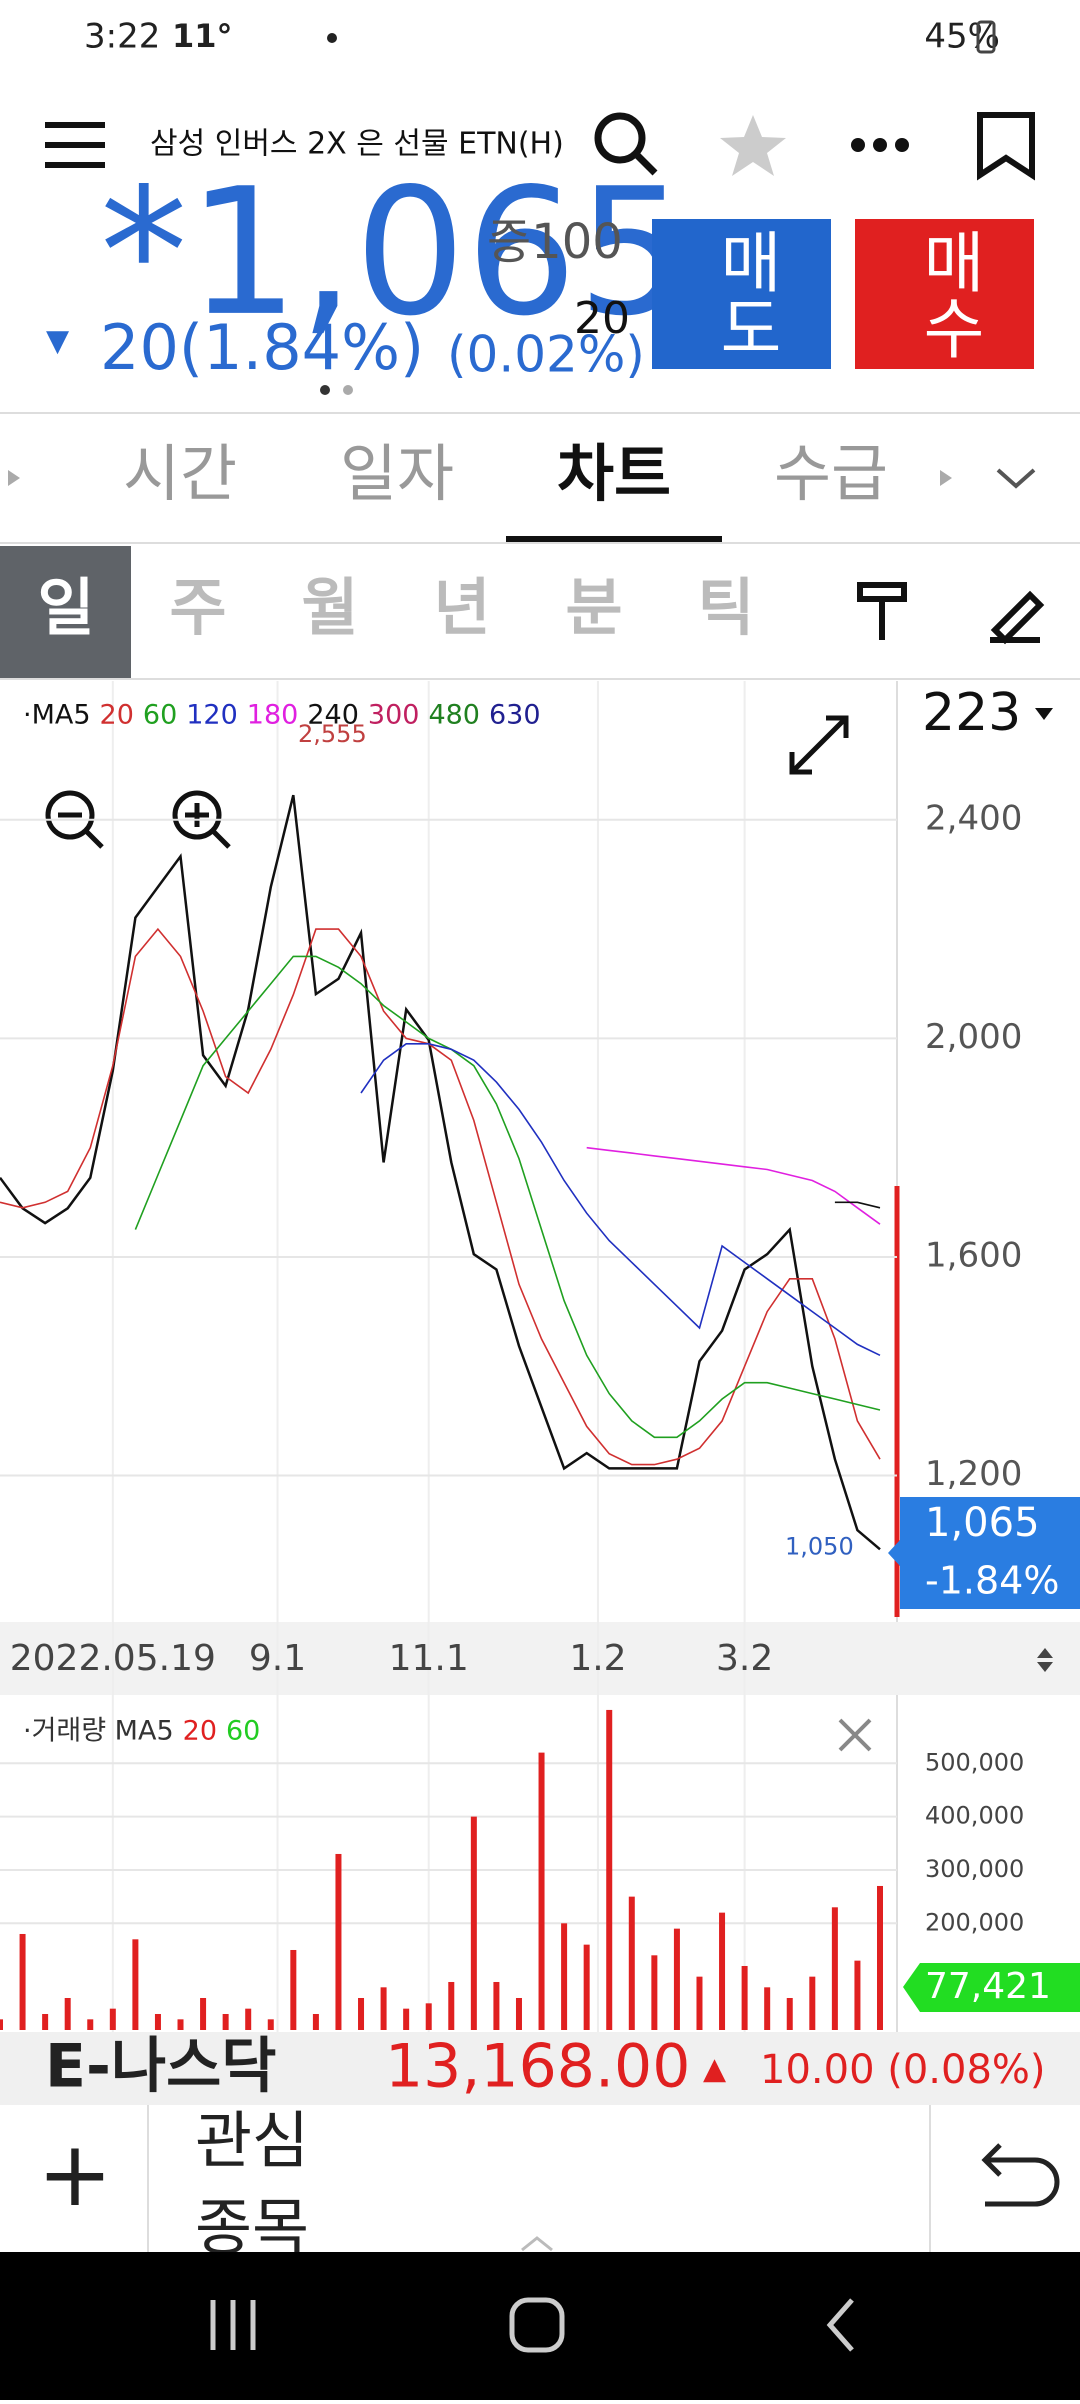 Image resolution: width=1080 pixels, height=2404 pixels. I want to click on ticker-value: 13,168.00, so click(537, 2067).